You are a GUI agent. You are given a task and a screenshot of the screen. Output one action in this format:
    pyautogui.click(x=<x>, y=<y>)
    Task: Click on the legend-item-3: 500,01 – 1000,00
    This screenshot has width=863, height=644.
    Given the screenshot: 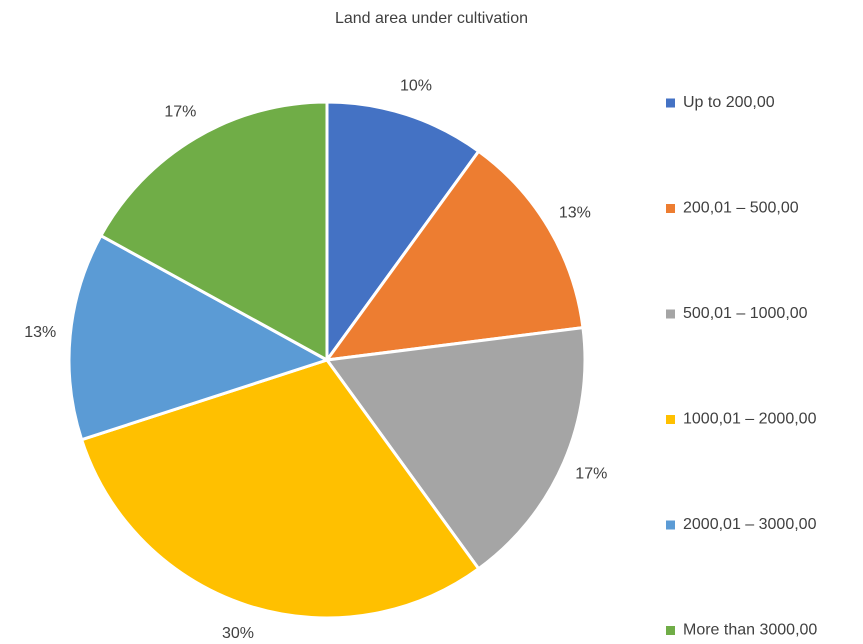 What is the action you would take?
    pyautogui.click(x=737, y=313)
    